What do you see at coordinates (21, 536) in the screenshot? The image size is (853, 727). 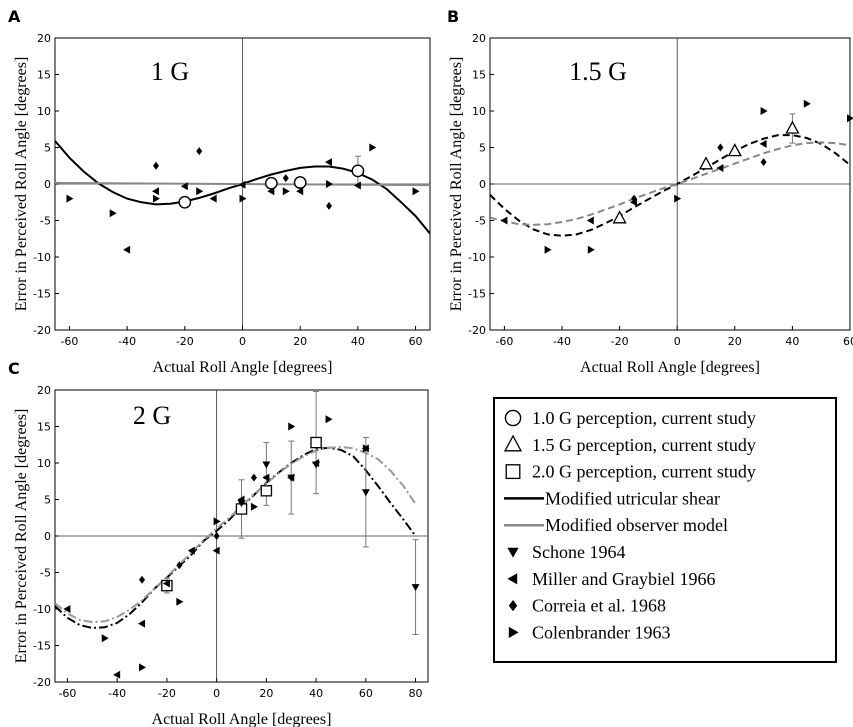 I see `y-axis-label: Error in Perceived Roll Angle [degrees]` at bounding box center [21, 536].